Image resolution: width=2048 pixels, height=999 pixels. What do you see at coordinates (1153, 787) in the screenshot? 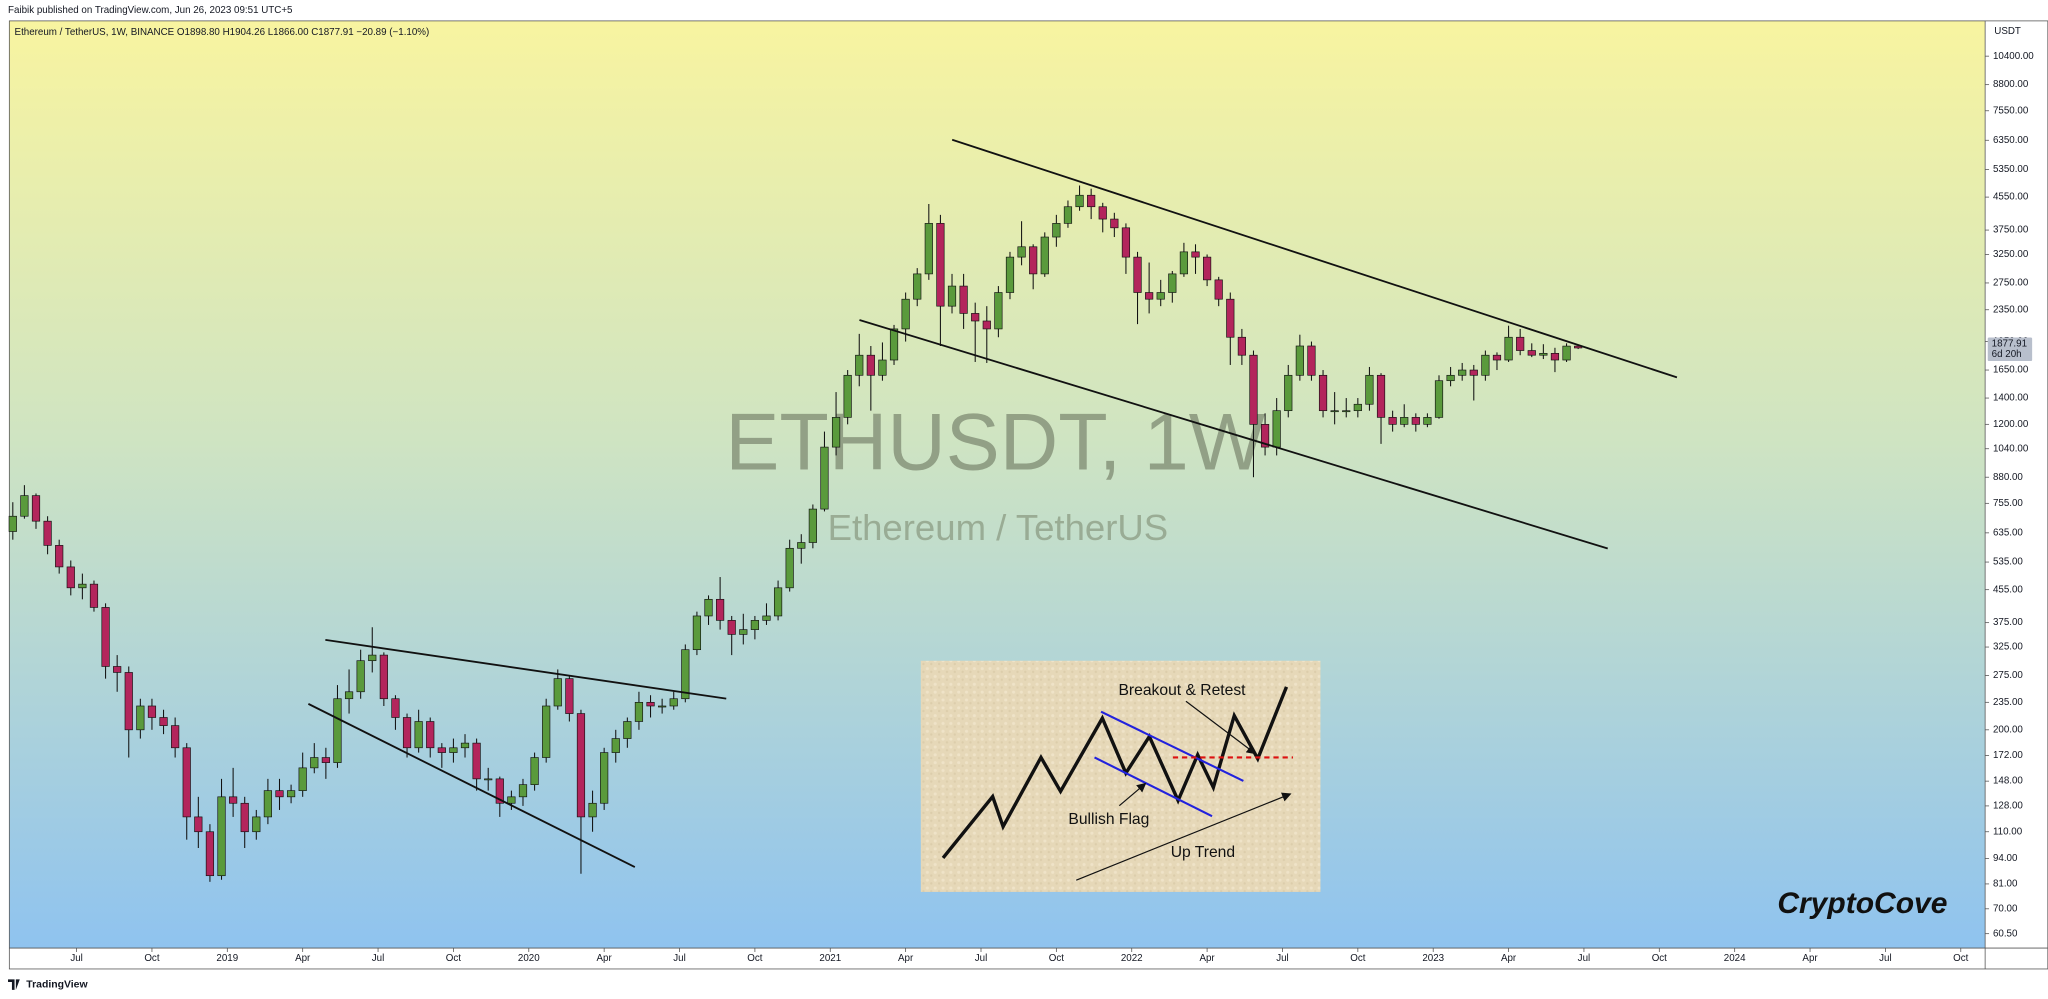
I see `flag-bottom` at bounding box center [1153, 787].